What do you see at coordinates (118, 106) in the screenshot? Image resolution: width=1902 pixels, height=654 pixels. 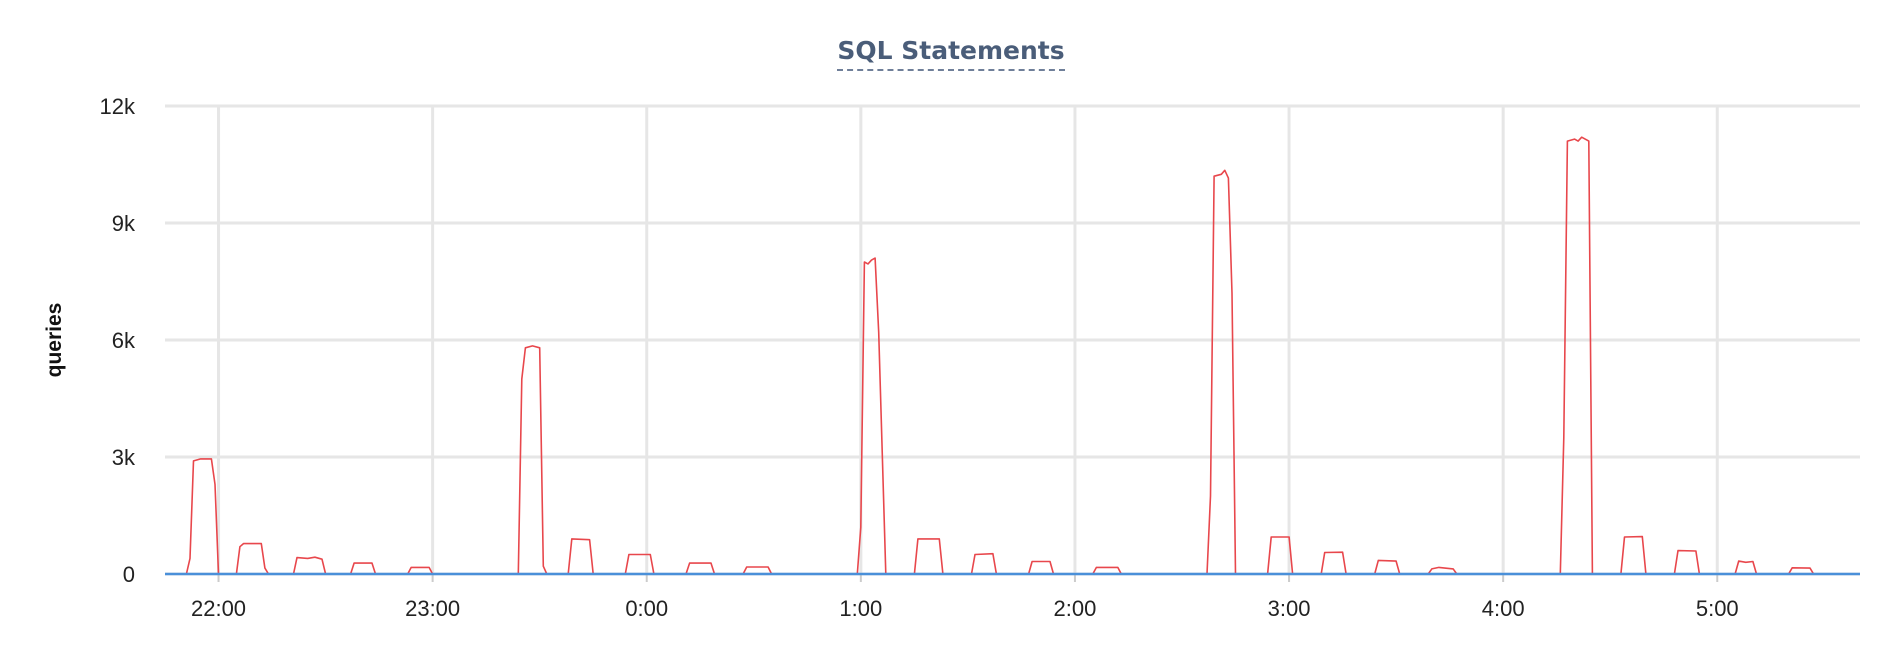 I see `y-tick-label: 12k` at bounding box center [118, 106].